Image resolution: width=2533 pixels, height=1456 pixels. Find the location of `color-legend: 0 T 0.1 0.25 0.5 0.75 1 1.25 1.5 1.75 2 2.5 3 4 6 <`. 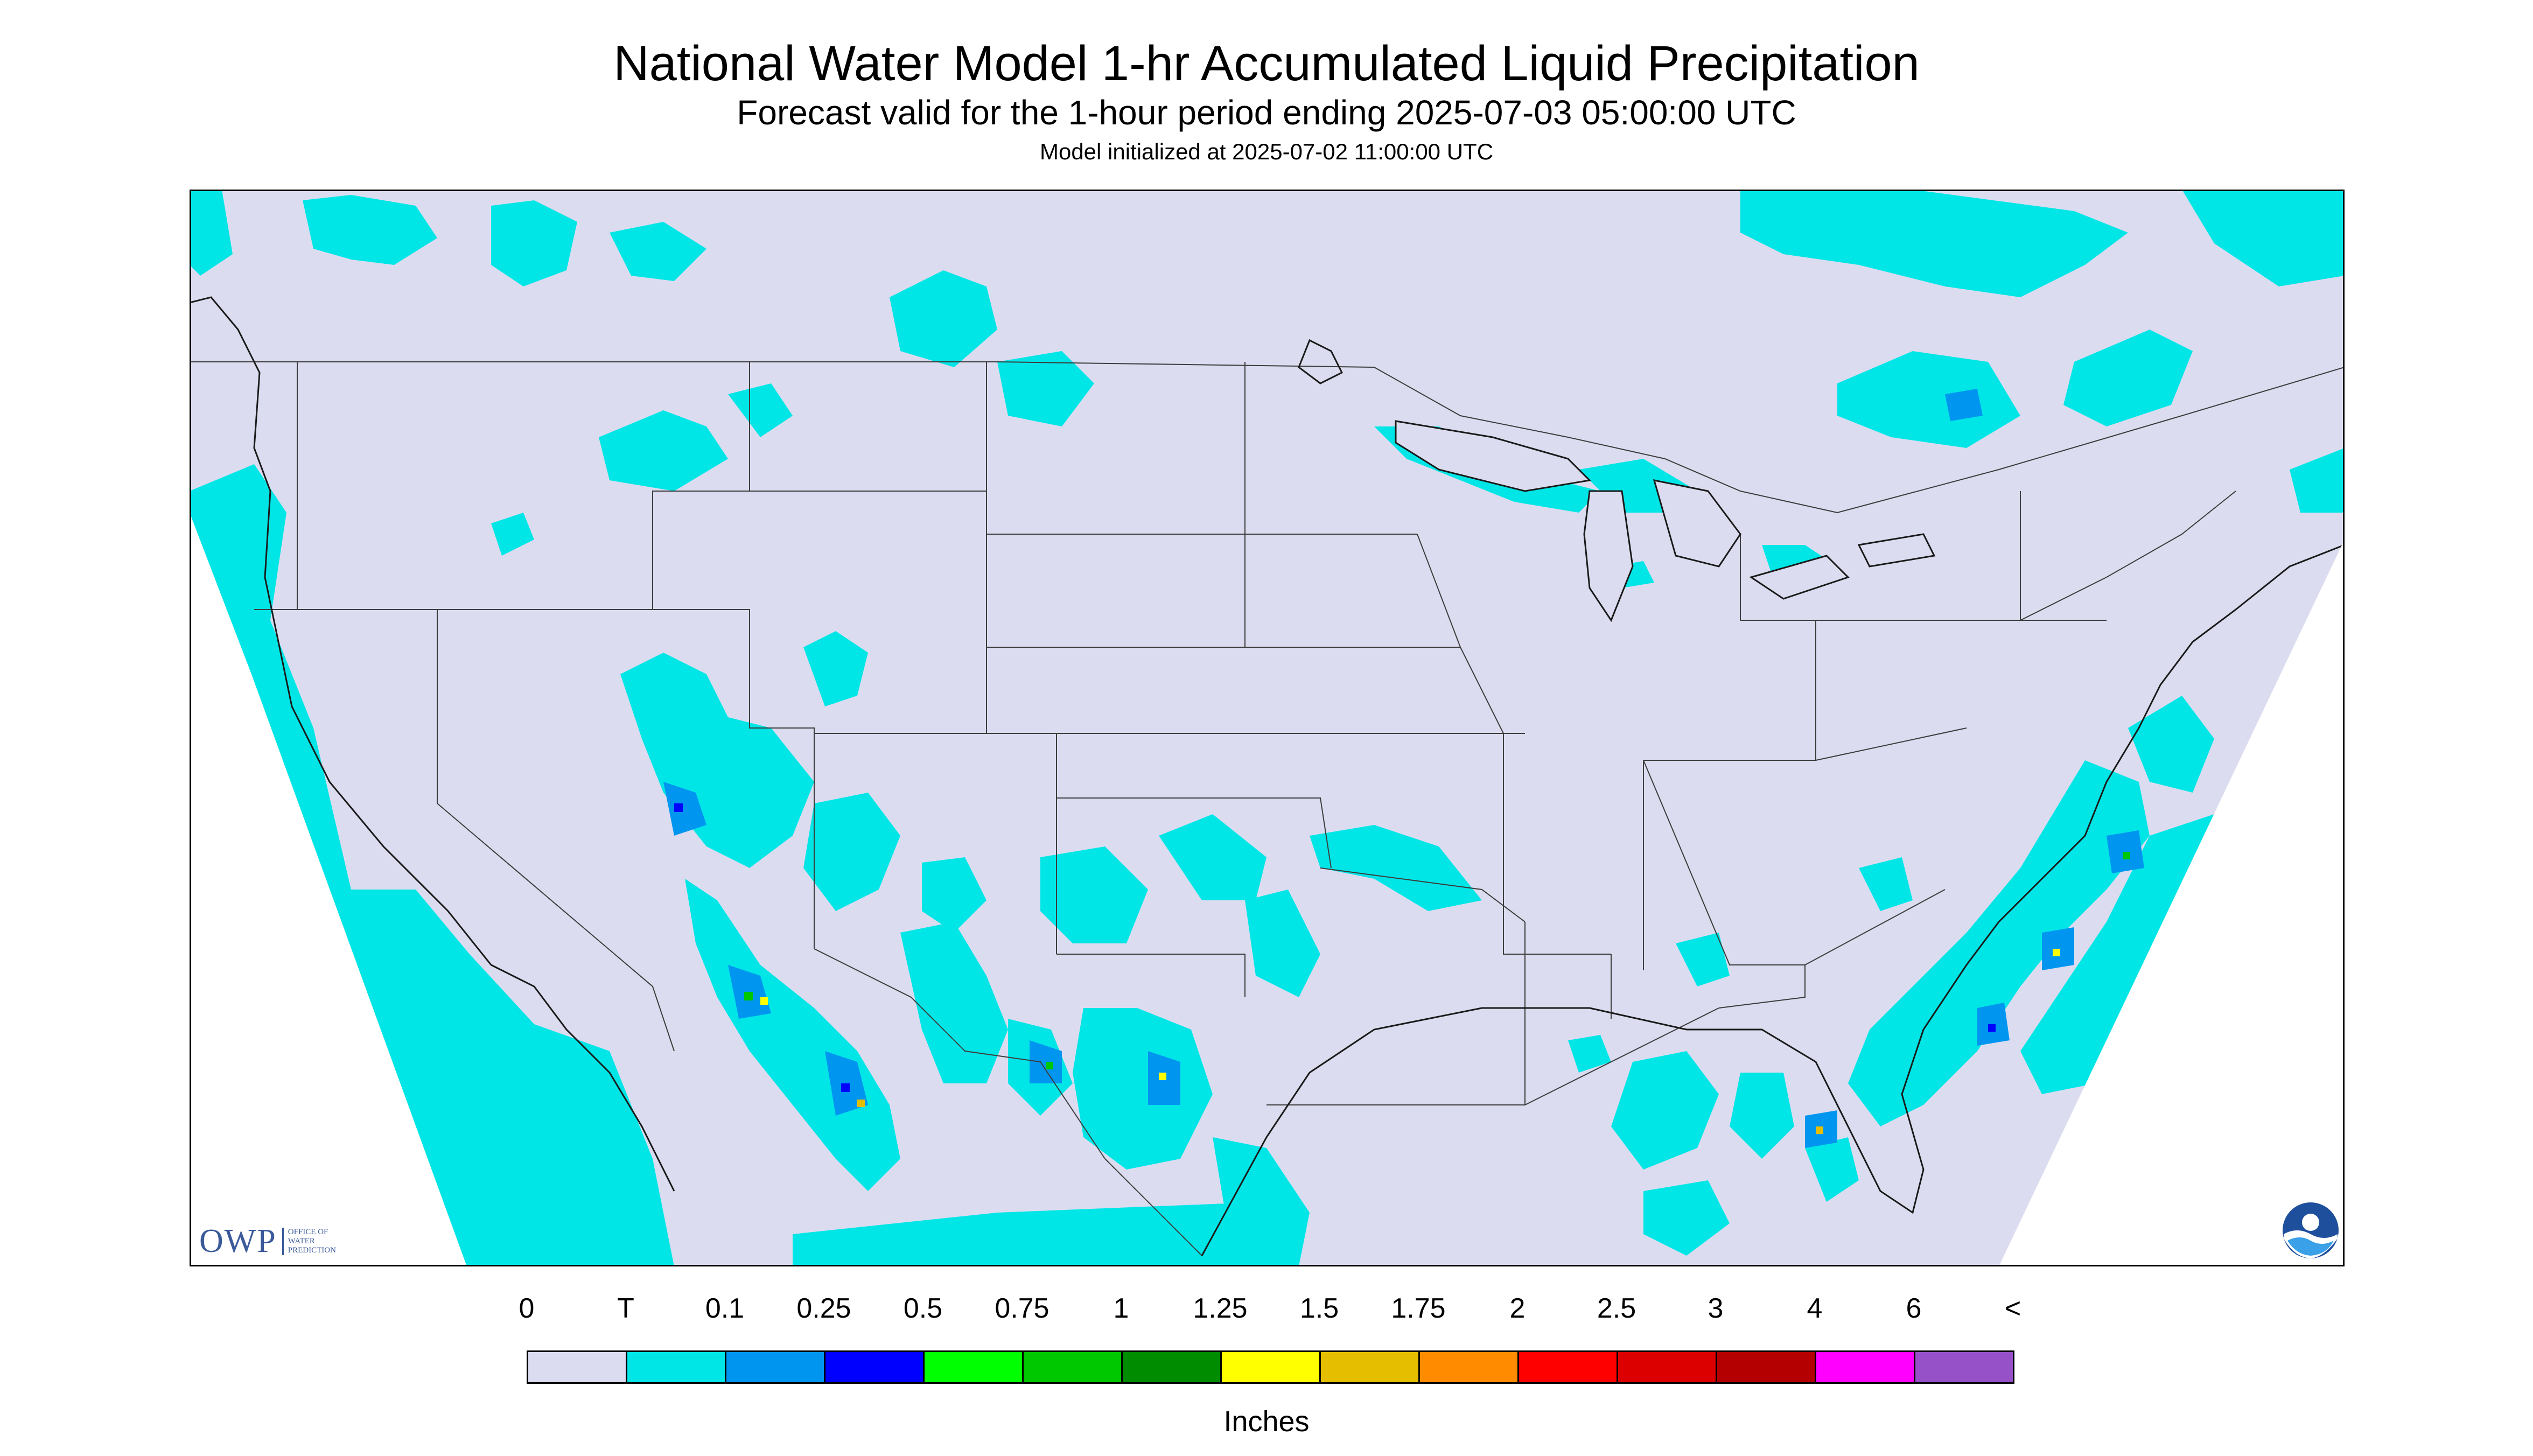

color-legend: 0 T 0.1 0.25 0.5 0.75 1 1.25 1.5 1.75 2 2.5 3 4 6 < is located at coordinates (1270, 1346).